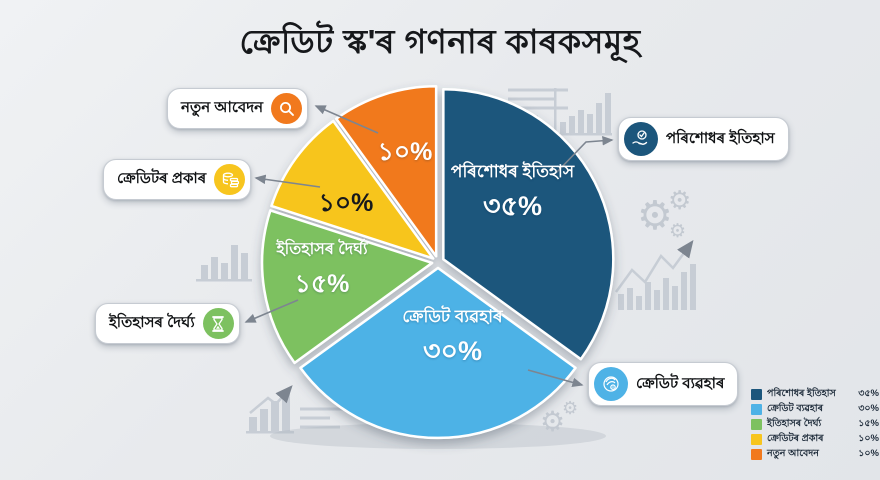 This screenshot has height=480, width=880. I want to click on arrow-payment-history, so click(584, 154).